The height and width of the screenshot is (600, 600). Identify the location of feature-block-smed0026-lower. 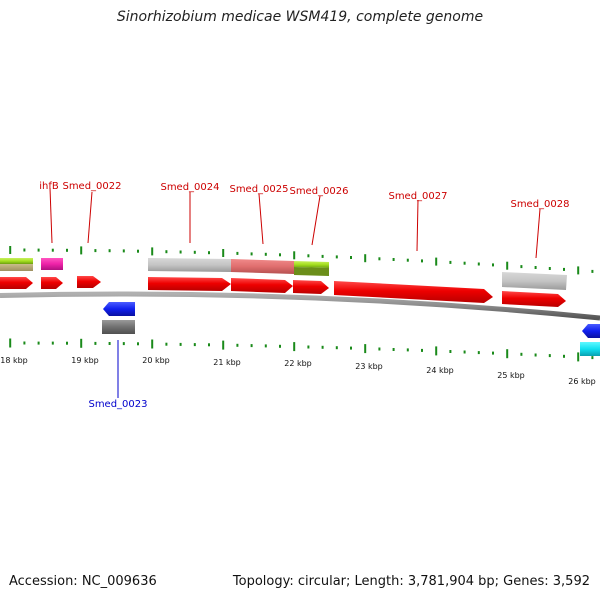
(311, 271).